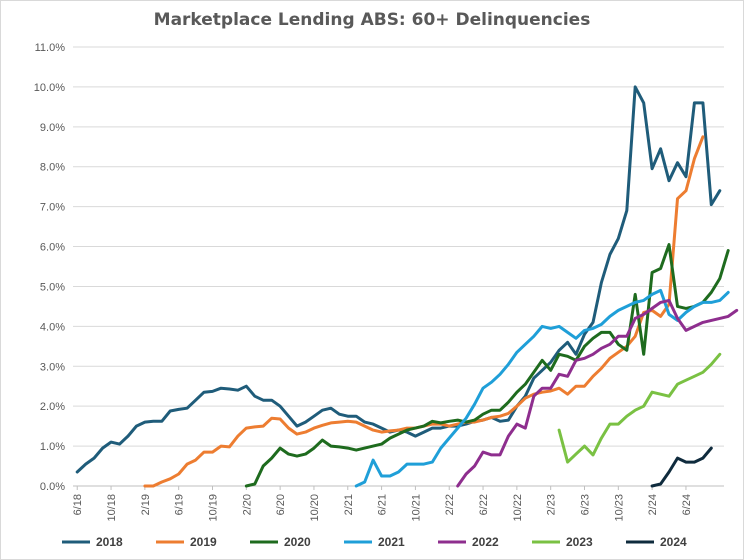 The image size is (744, 560). I want to click on series-line-2022, so click(597, 393).